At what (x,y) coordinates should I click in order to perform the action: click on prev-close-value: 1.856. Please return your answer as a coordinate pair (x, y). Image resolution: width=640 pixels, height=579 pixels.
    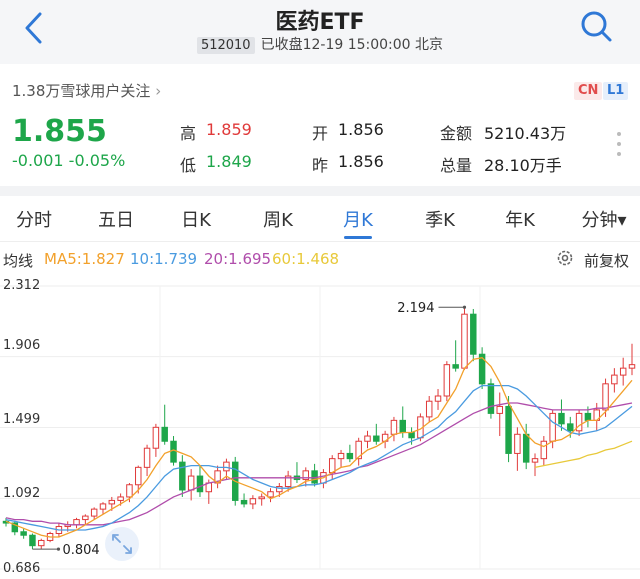
    Looking at the image, I should click on (361, 161).